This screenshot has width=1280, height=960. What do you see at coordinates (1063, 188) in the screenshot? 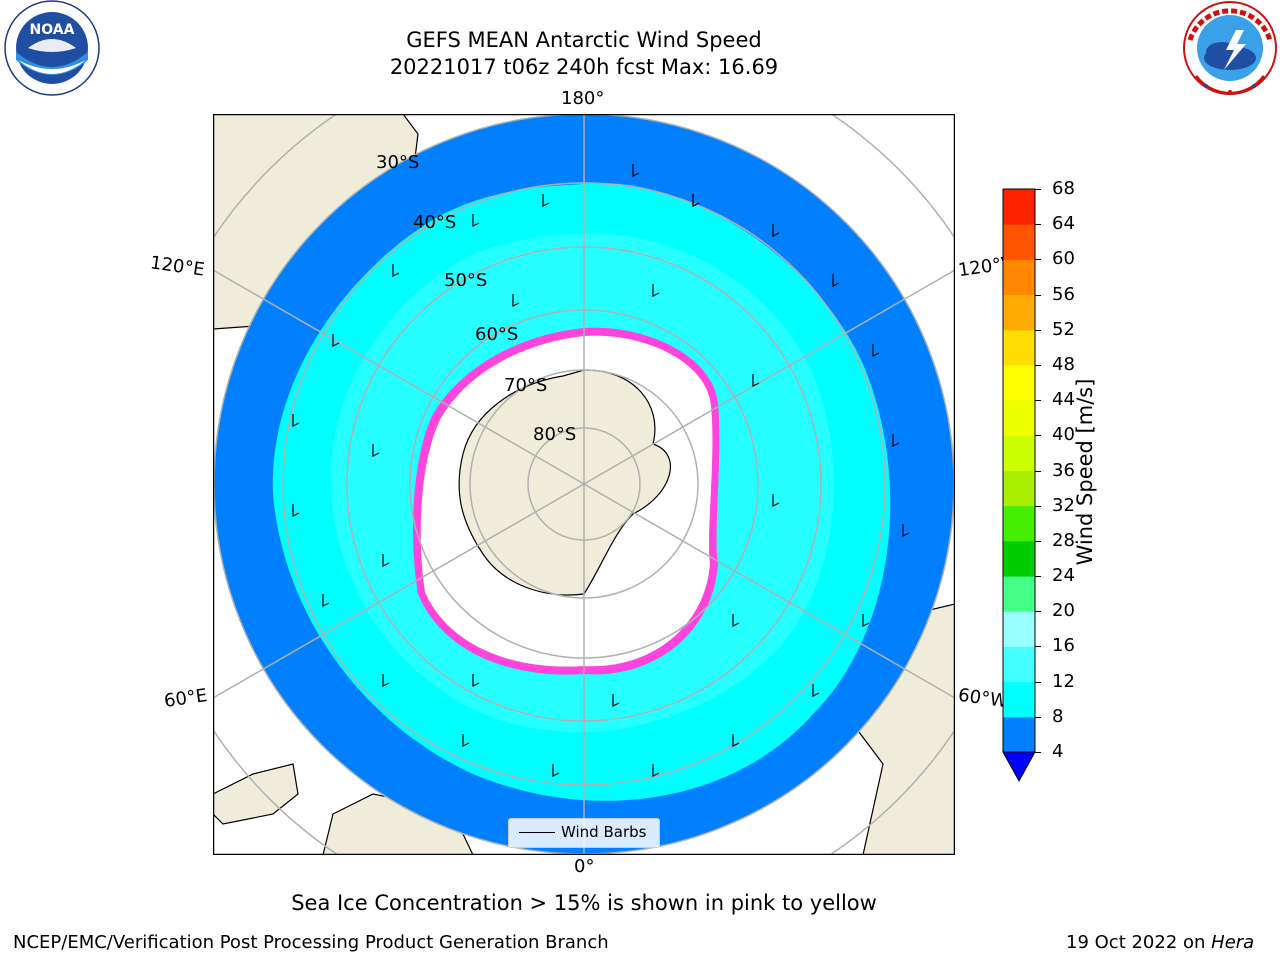
I see `colorbar-tick-label: 68` at bounding box center [1063, 188].